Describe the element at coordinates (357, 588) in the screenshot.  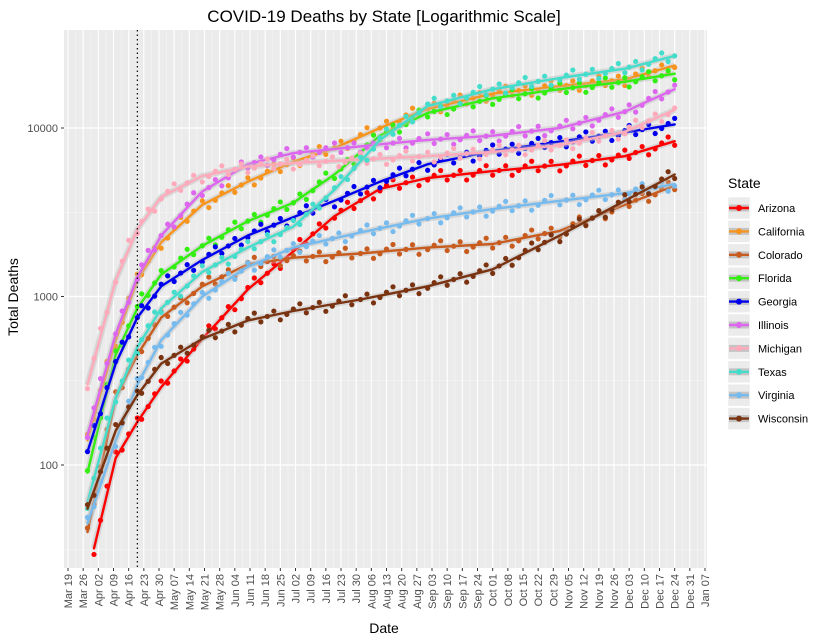
I see `x-tick-label: Jul 30` at that location.